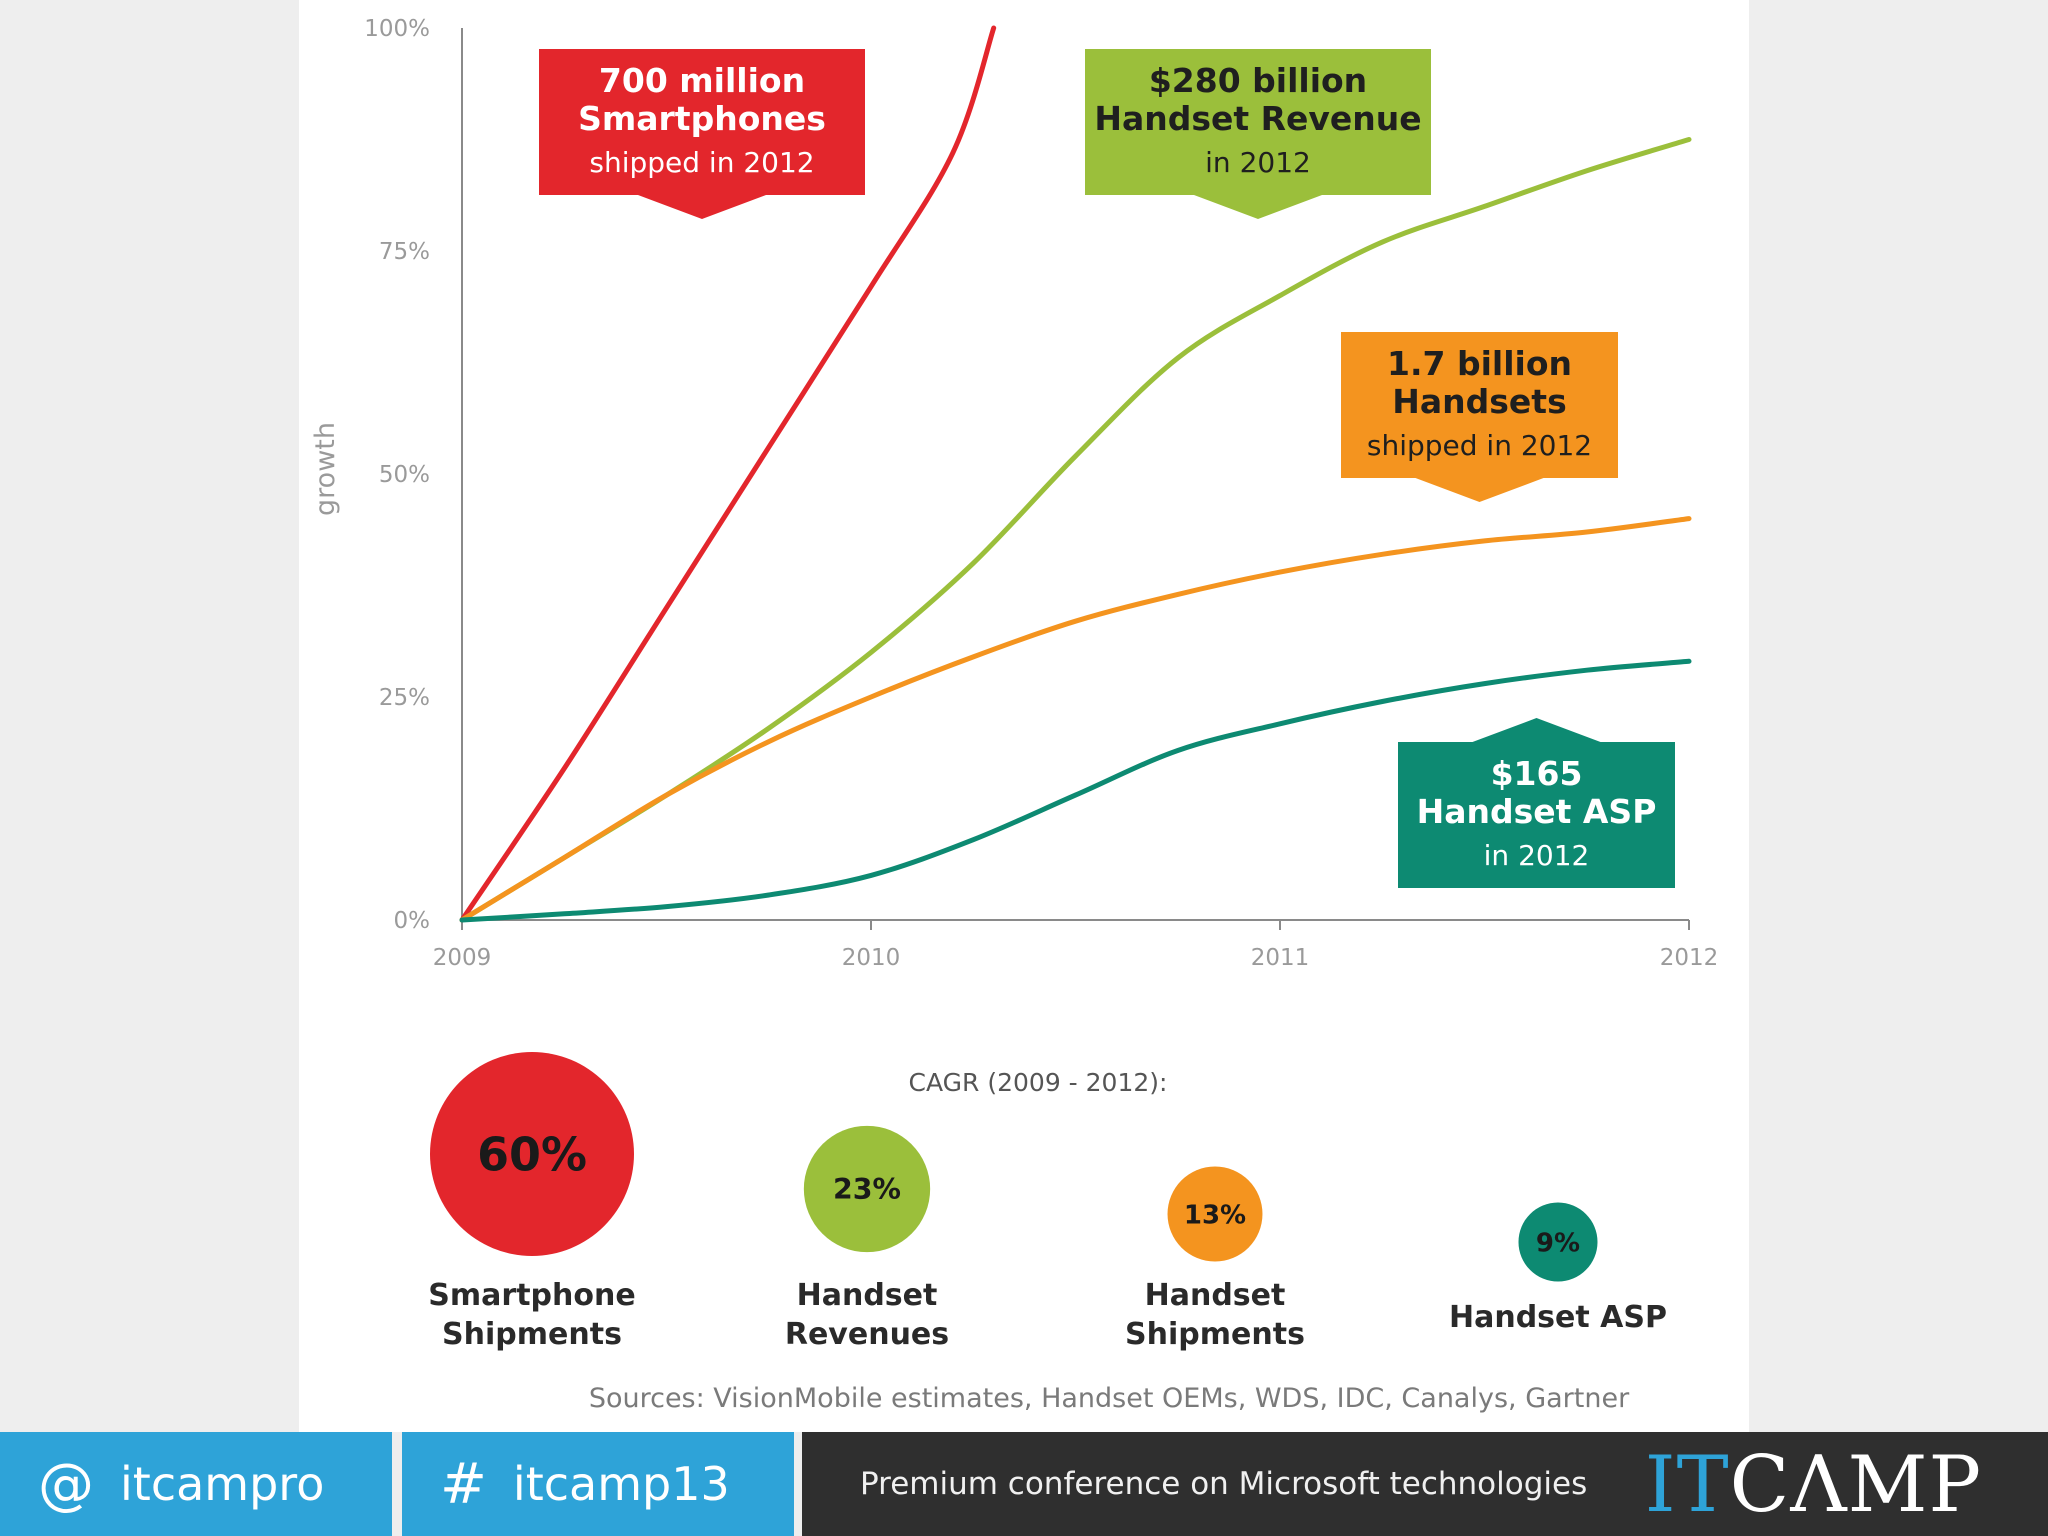  I want to click on callout-box-smartphones, so click(702, 134).